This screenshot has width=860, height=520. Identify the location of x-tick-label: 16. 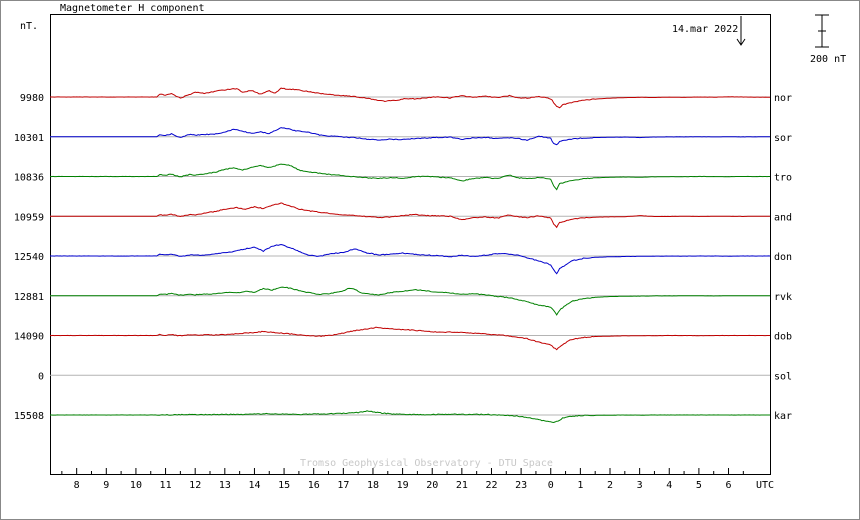
(314, 485).